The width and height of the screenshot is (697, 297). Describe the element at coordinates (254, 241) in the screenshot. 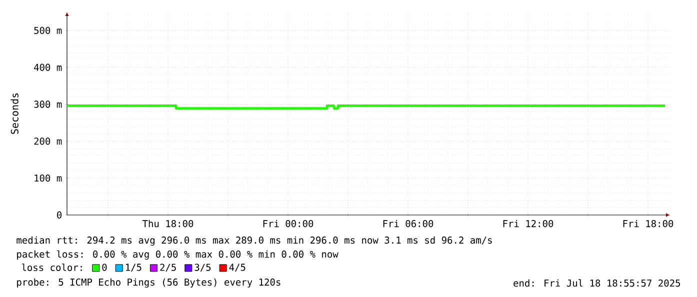

I see `text: median rtt: 294.2 ms avg 296.0 ms max 289.0 ms min 296.0 ms now 3.1 ms sd 96.2 am/s` at that location.